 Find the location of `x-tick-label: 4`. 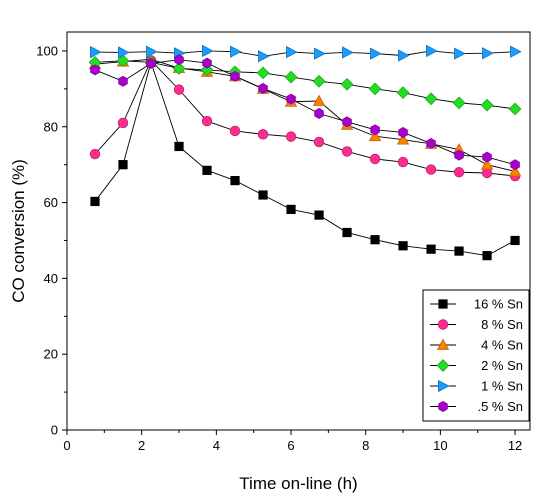

x-tick-label: 4 is located at coordinates (216, 445).